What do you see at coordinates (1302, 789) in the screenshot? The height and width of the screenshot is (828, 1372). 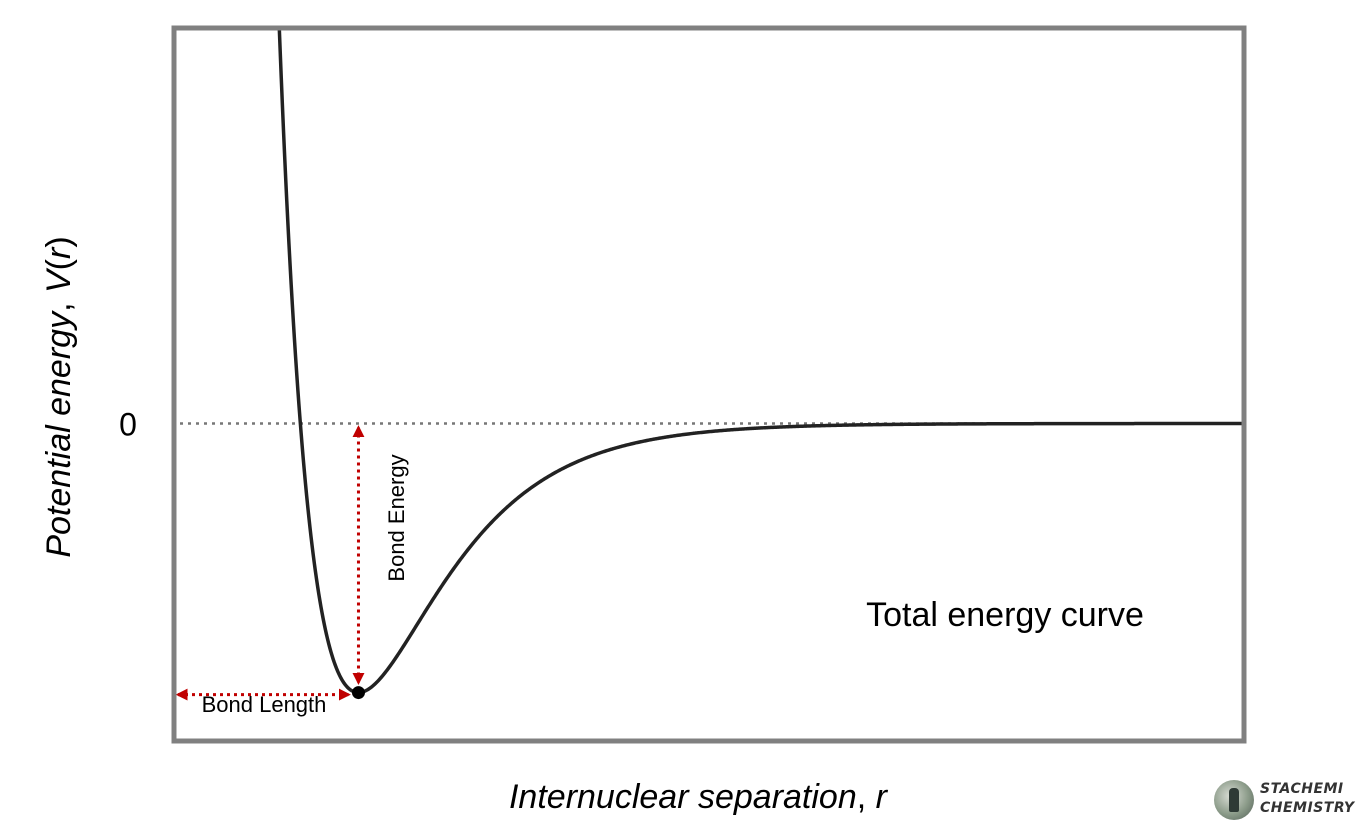 I see `logo-line1: STACHEMI` at bounding box center [1302, 789].